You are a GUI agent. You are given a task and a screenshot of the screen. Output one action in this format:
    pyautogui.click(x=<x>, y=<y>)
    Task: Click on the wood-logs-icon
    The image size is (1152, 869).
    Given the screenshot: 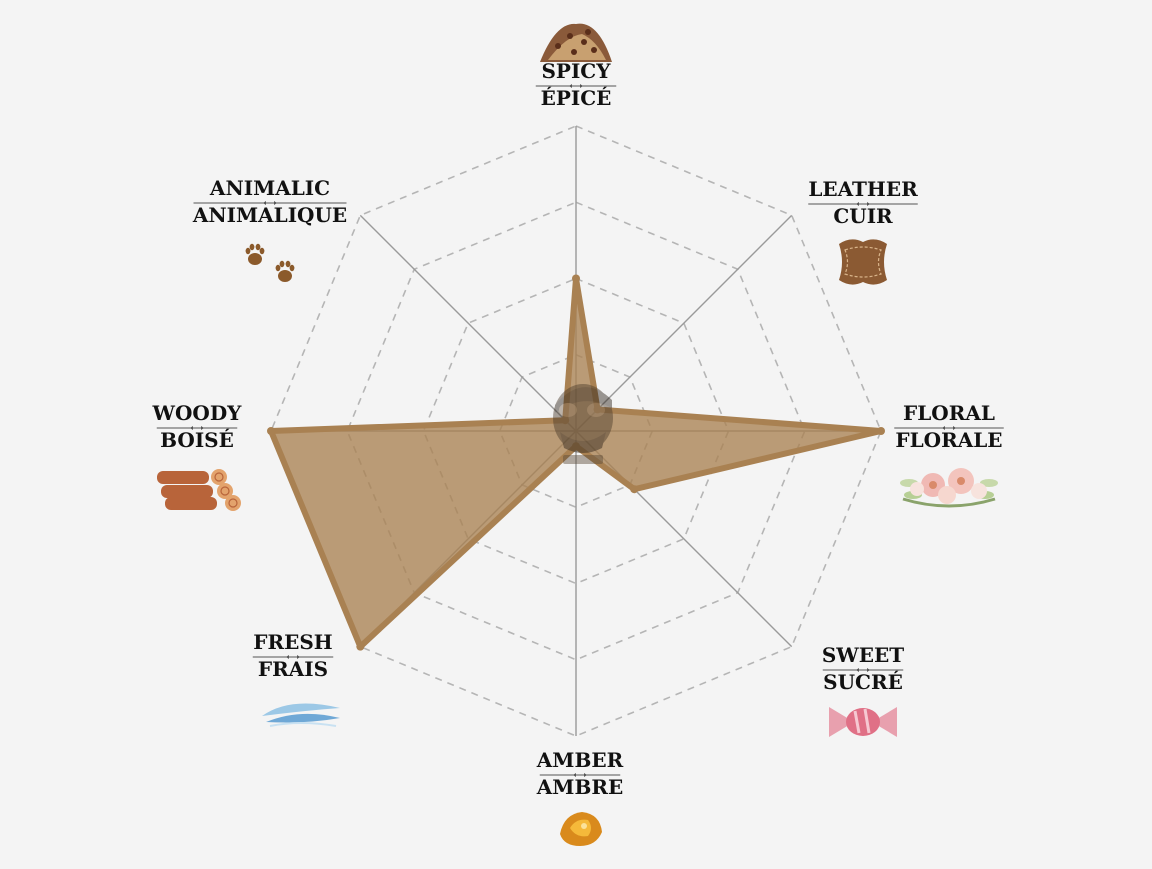 What is the action you would take?
    pyautogui.click(x=199, y=490)
    